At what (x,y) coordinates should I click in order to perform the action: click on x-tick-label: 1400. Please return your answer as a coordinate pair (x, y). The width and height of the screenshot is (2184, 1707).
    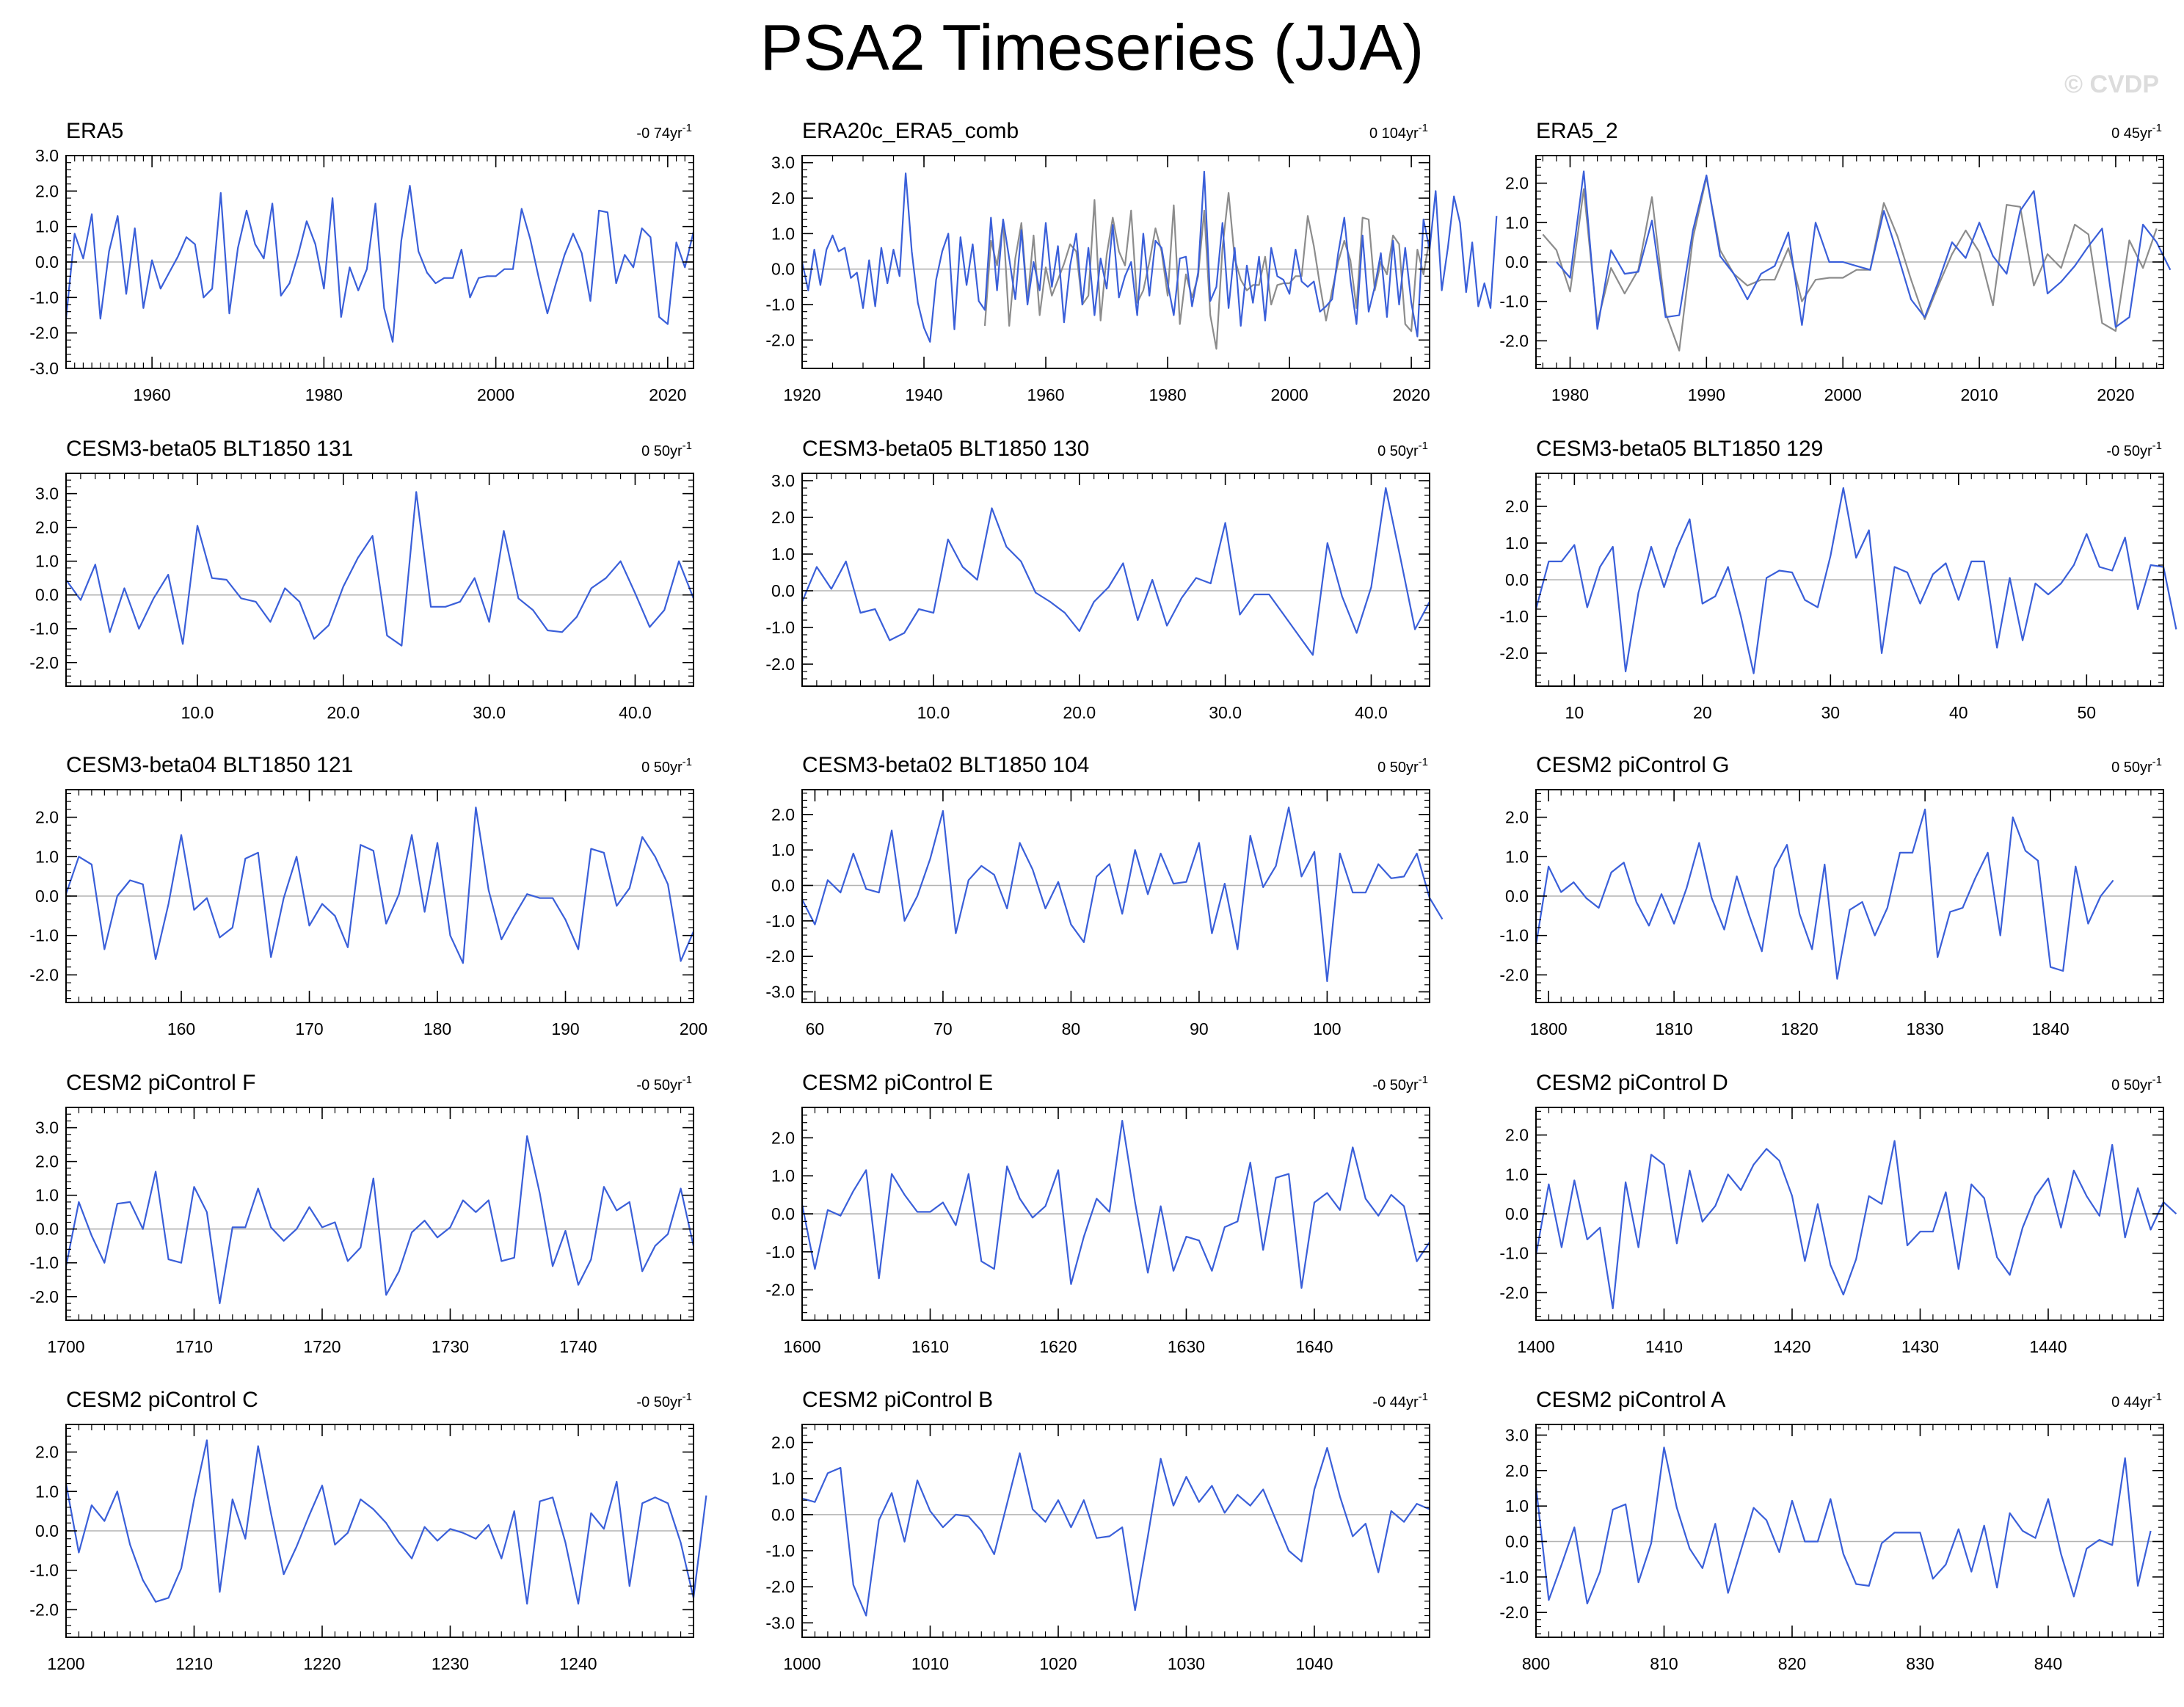
    Looking at the image, I should click on (1536, 1346).